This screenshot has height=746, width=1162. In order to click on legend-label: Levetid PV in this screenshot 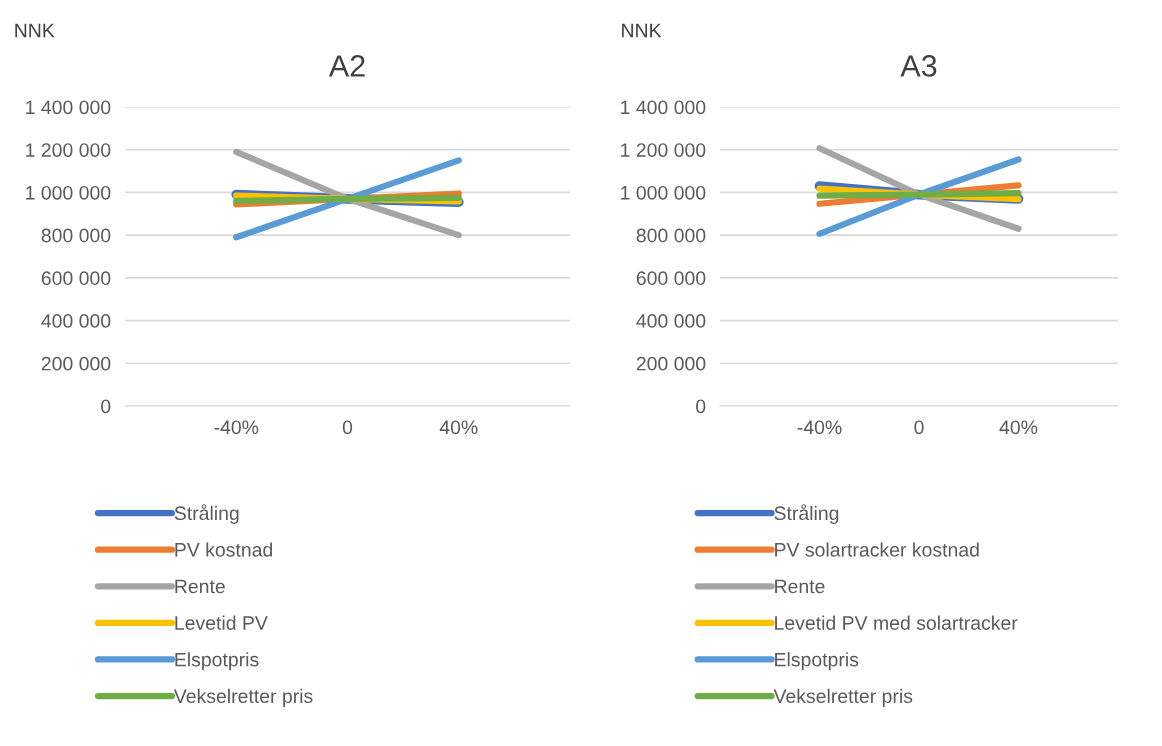, I will do `click(221, 622)`.